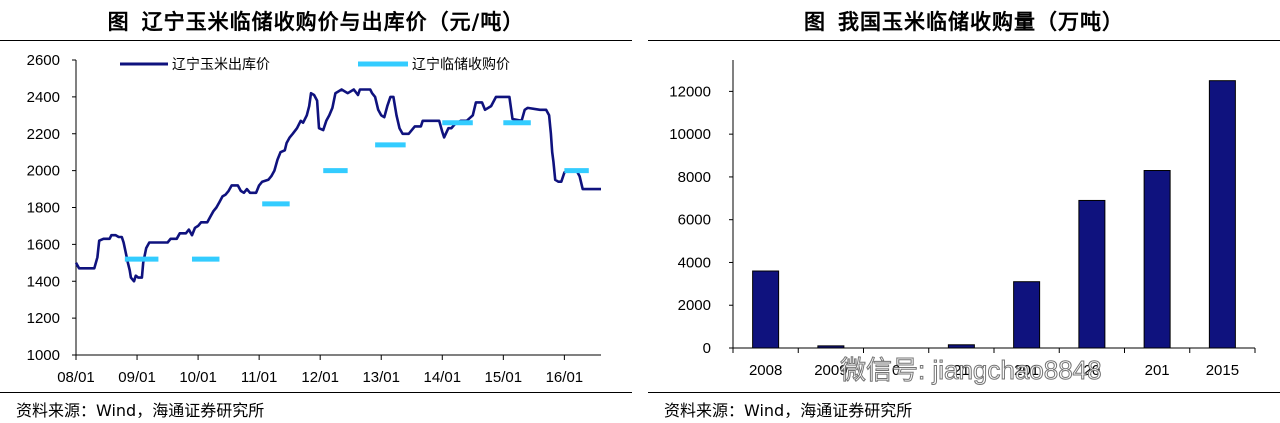 The height and width of the screenshot is (423, 1280). What do you see at coordinates (961, 346) in the screenshot?
I see `bar-2011` at bounding box center [961, 346].